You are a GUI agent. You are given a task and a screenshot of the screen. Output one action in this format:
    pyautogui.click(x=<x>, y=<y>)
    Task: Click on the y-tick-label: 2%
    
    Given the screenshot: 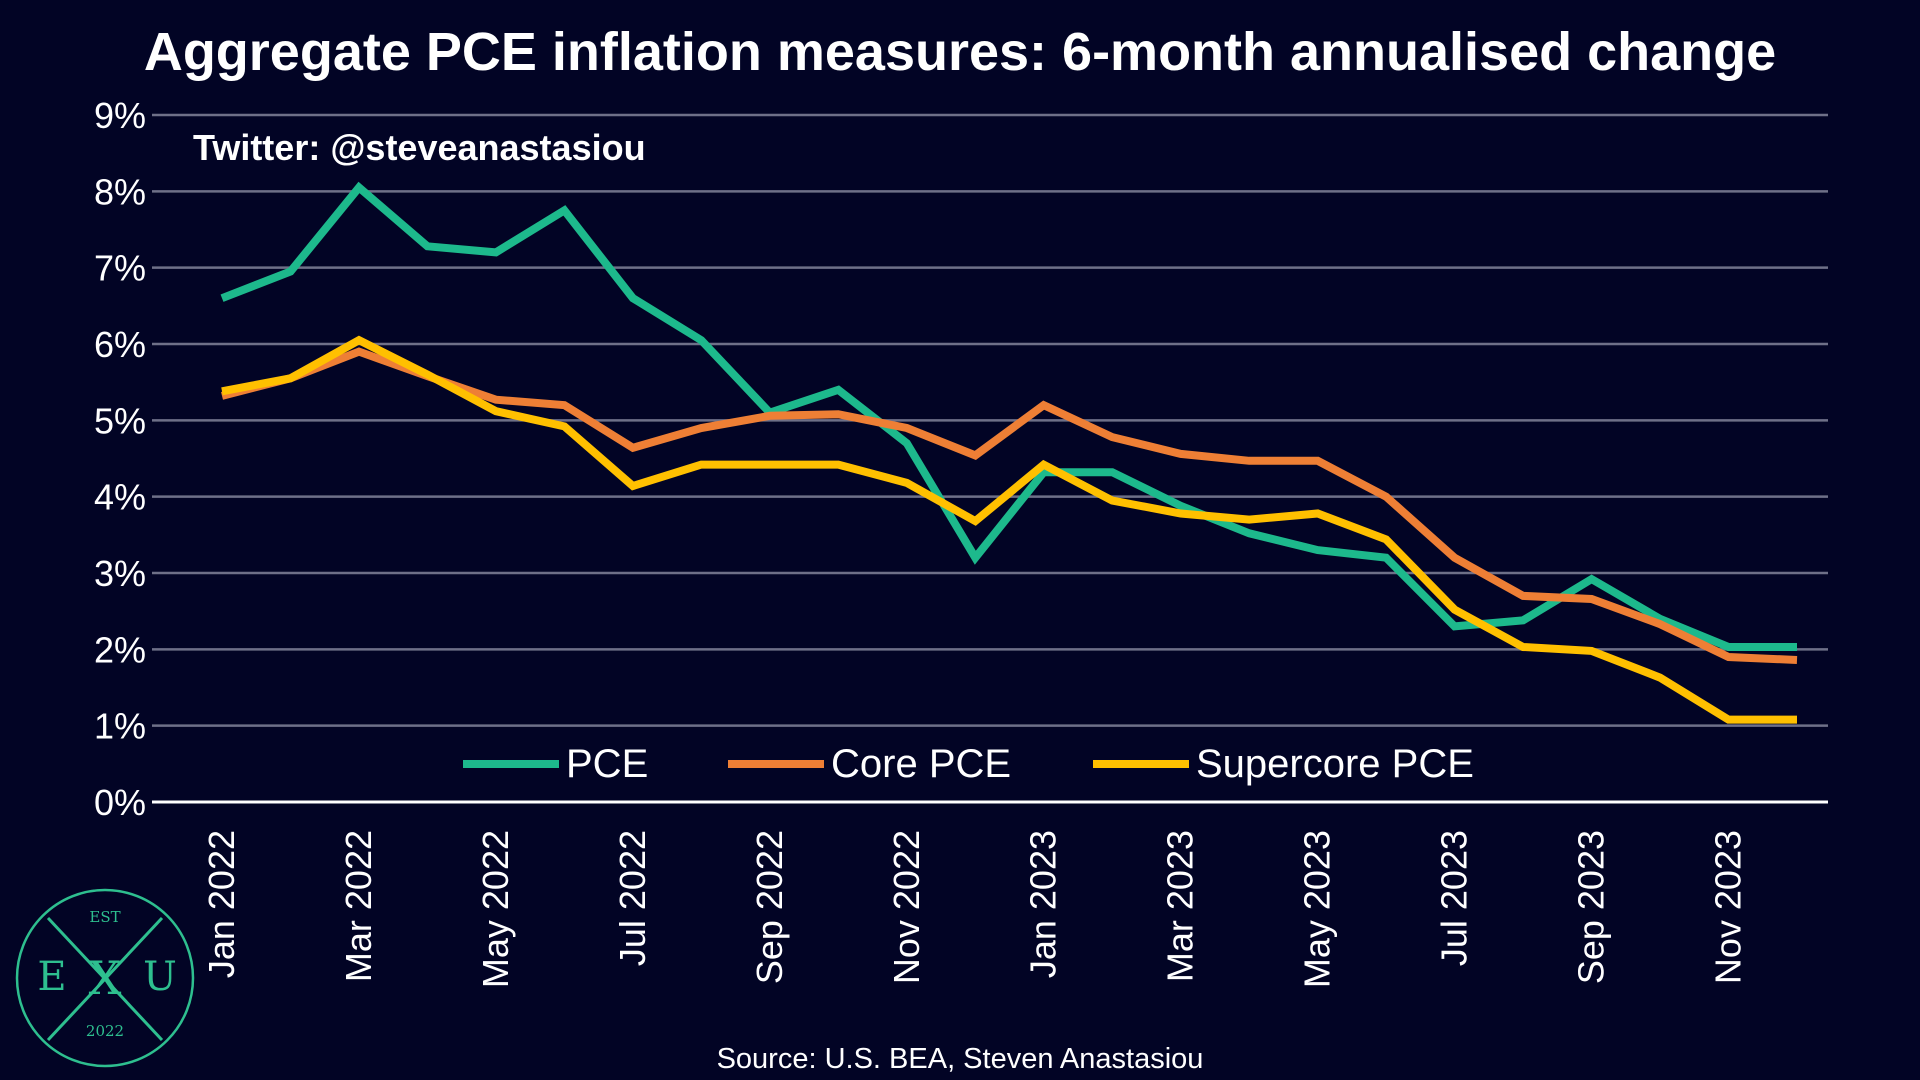 What is the action you would take?
    pyautogui.click(x=120, y=649)
    